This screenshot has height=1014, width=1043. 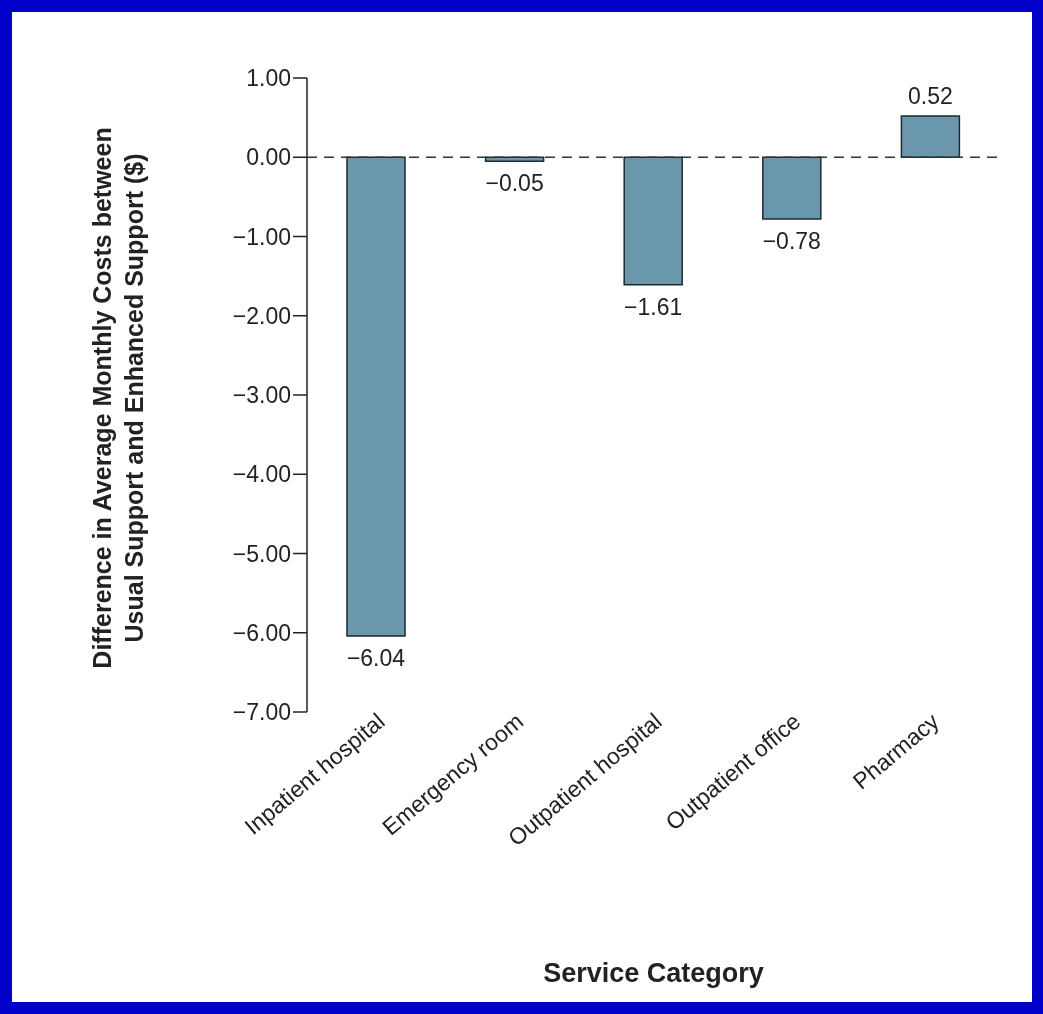 What do you see at coordinates (261, 236) in the screenshot?
I see `y-tick-label: −1.00` at bounding box center [261, 236].